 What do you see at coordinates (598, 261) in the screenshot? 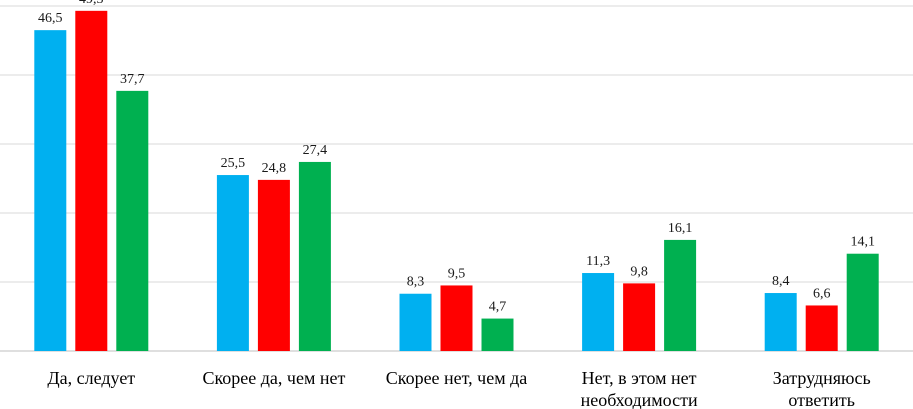
I see `data-label: 11,3` at bounding box center [598, 261].